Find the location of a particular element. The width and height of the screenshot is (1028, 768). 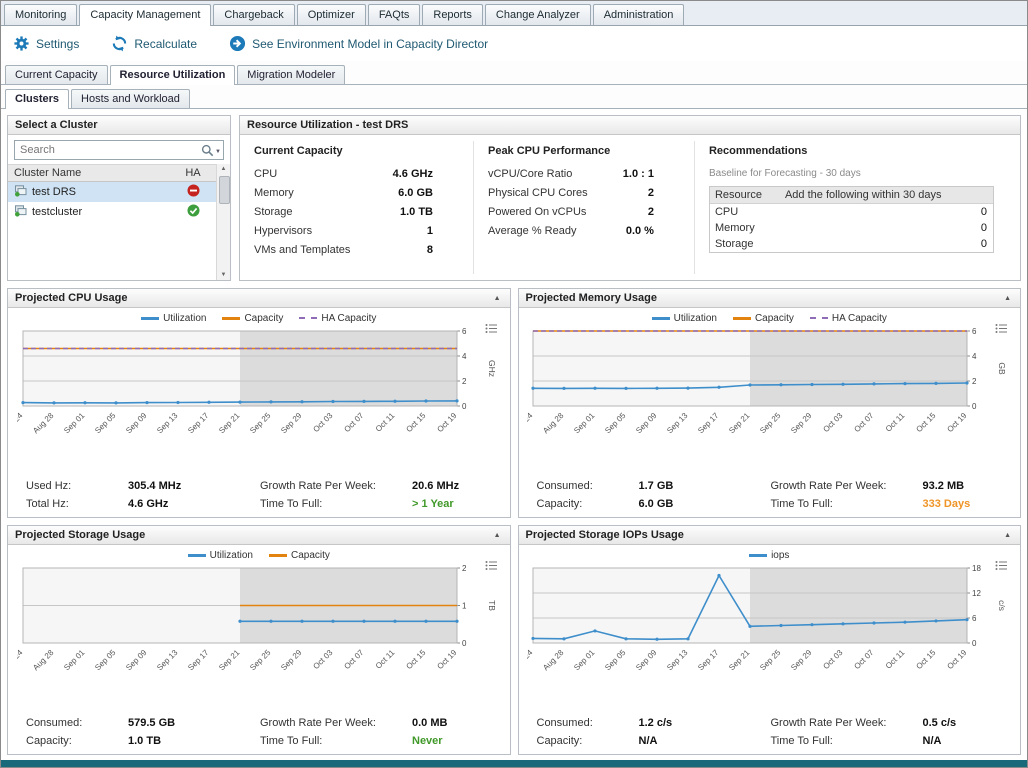

recommendations-title: Recommendations is located at coordinates (758, 151).